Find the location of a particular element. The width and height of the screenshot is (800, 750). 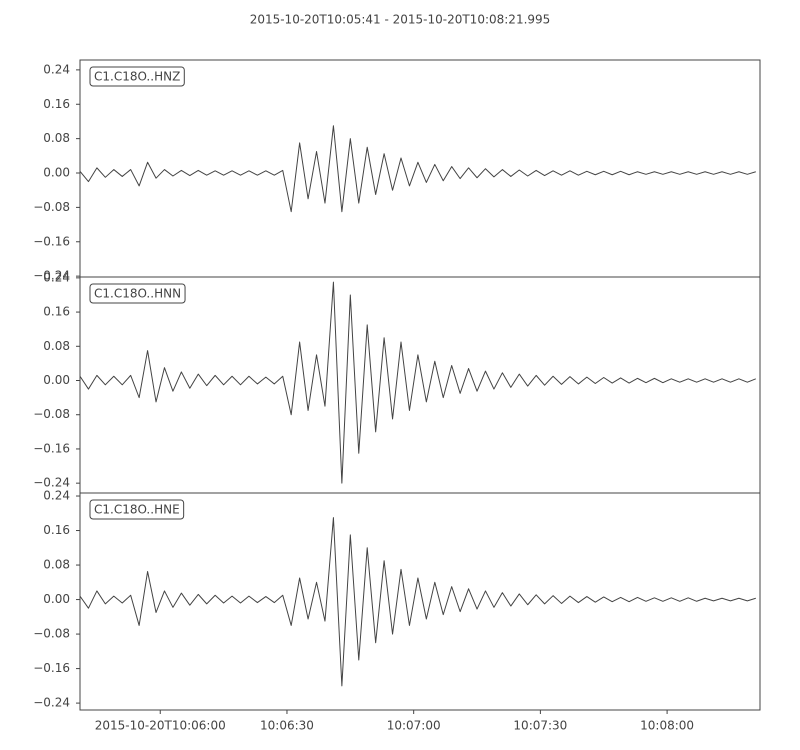

trace-label: C1.C18O..HNN is located at coordinates (137, 294).